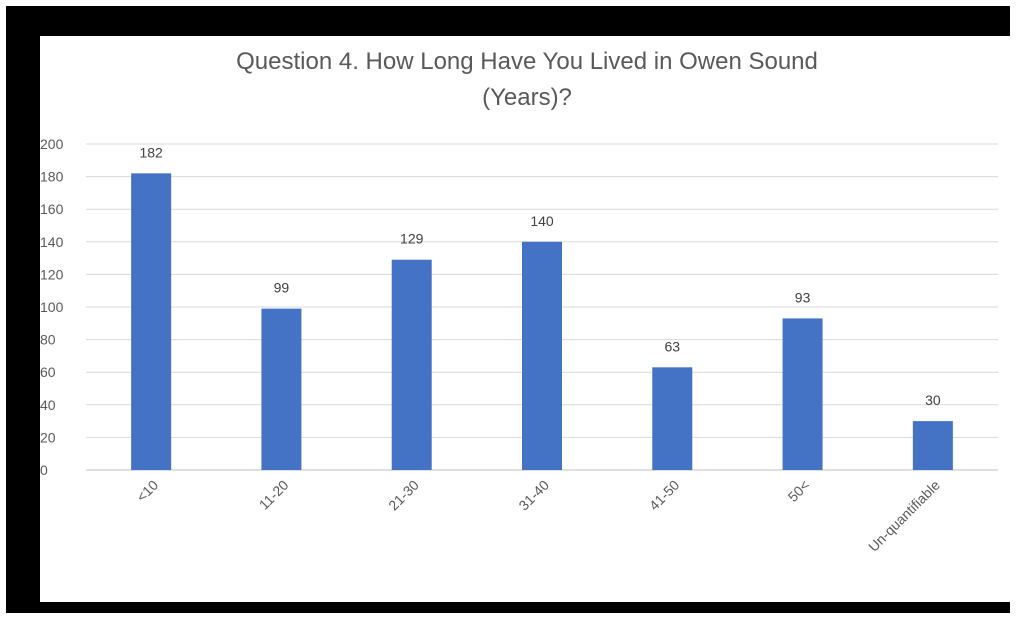 This screenshot has height=619, width=1016. Describe the element at coordinates (933, 400) in the screenshot. I see `data-label: 30` at that location.